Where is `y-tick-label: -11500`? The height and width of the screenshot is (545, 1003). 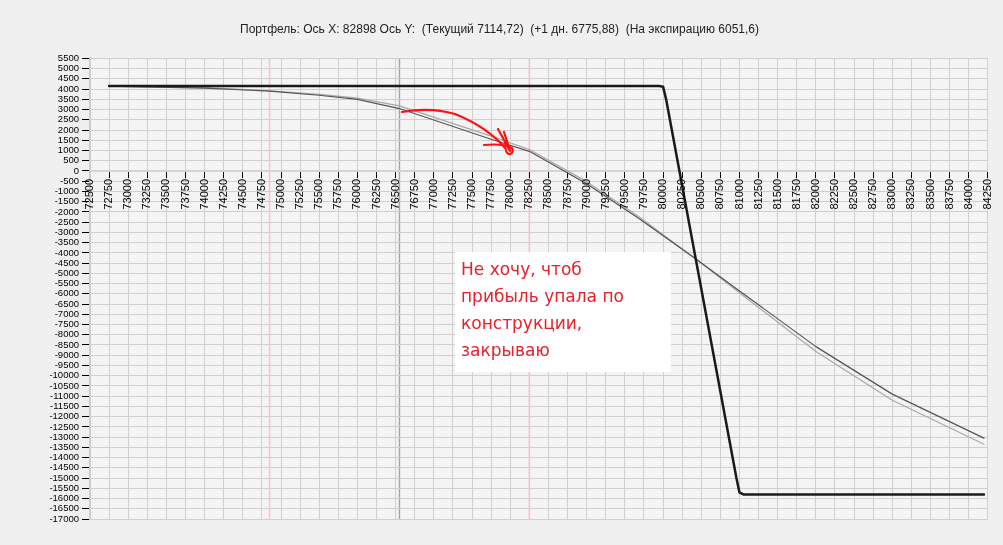 y-tick-label: -11500 is located at coordinates (64, 406).